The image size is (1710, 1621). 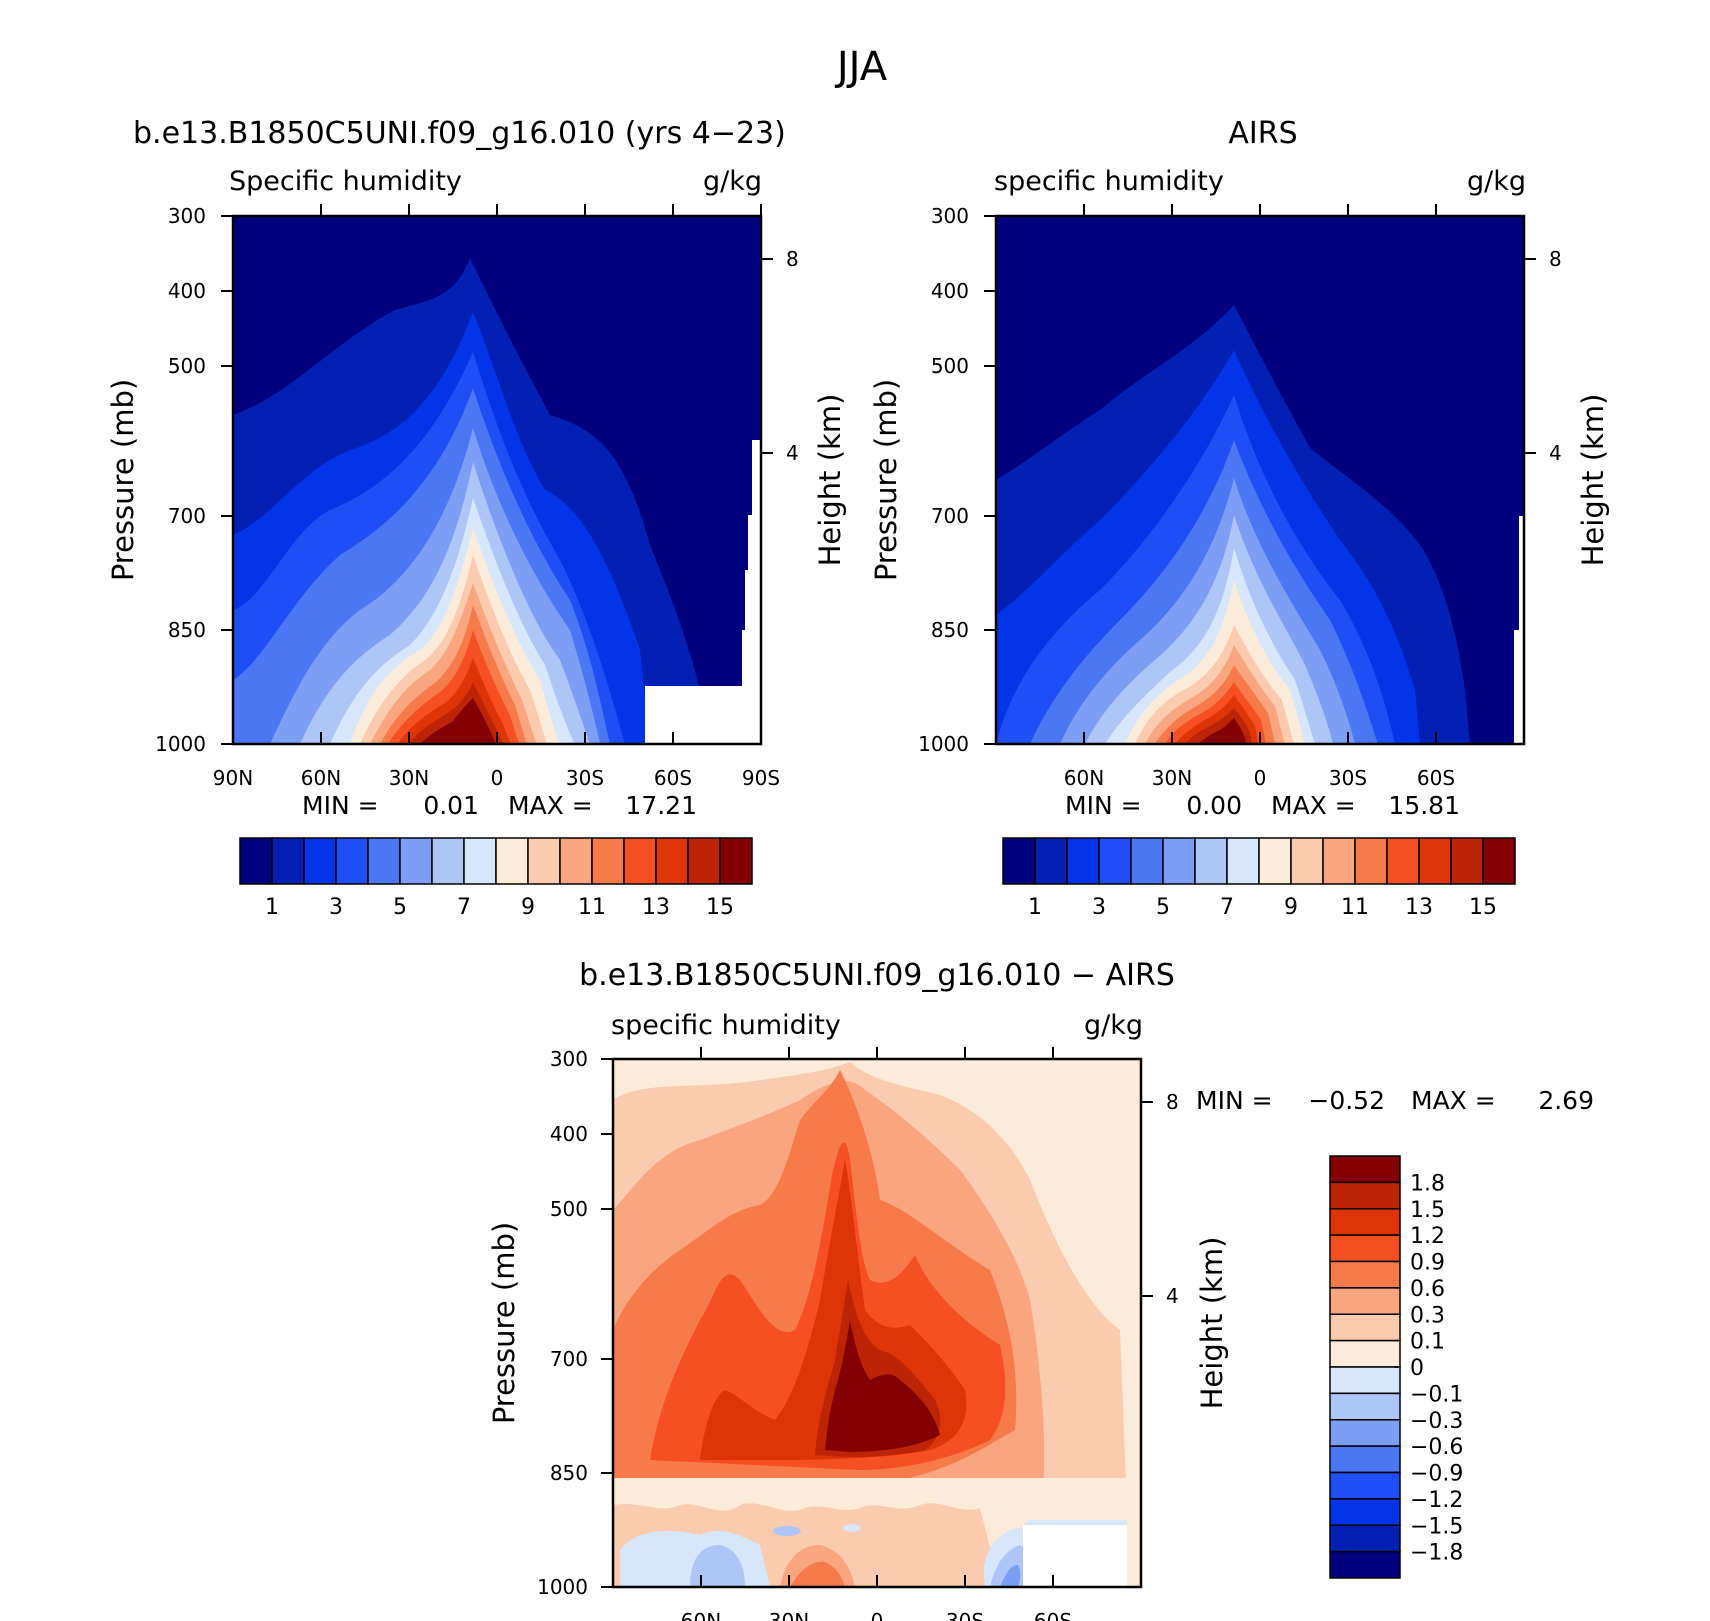 What do you see at coordinates (233, 778) in the screenshot?
I see `panel-model-xtick-90N: 90N` at bounding box center [233, 778].